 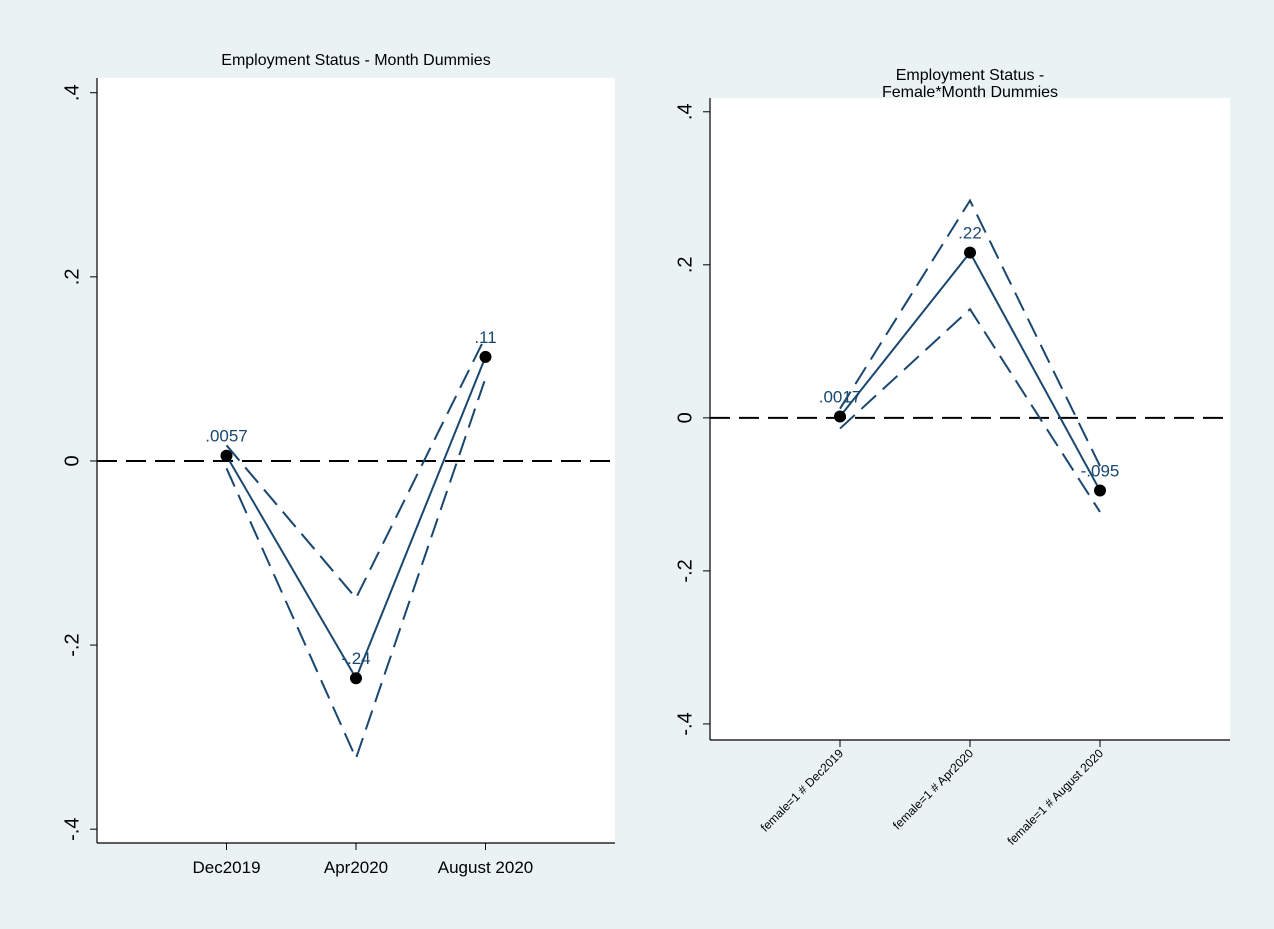 I want to click on chart-title: Employment Status - Month Dummies, so click(x=355, y=60).